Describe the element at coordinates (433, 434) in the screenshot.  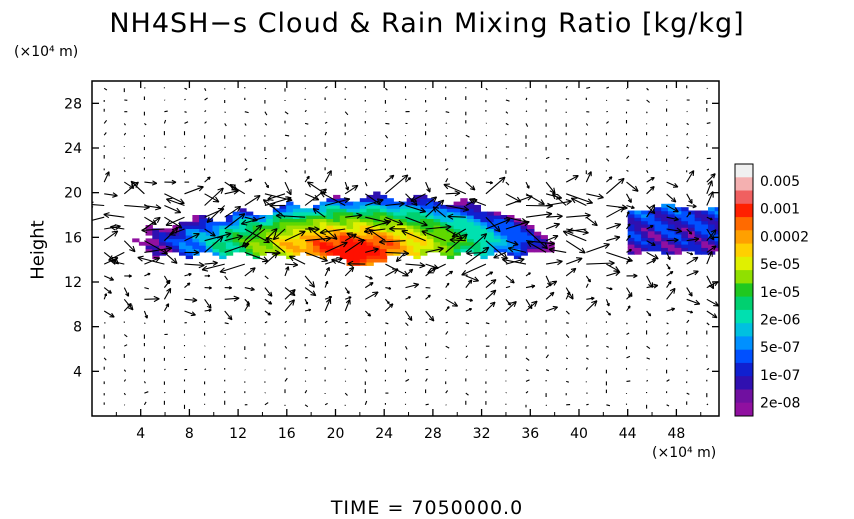
I see `x-tick-label: 28` at that location.